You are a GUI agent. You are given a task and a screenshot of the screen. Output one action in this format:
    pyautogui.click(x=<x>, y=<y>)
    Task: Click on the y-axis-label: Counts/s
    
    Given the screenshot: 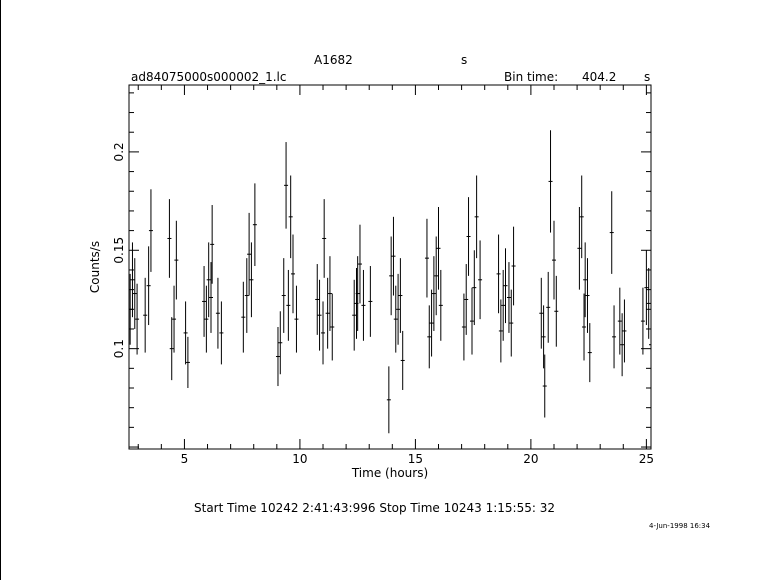 What is the action you would take?
    pyautogui.click(x=95, y=267)
    